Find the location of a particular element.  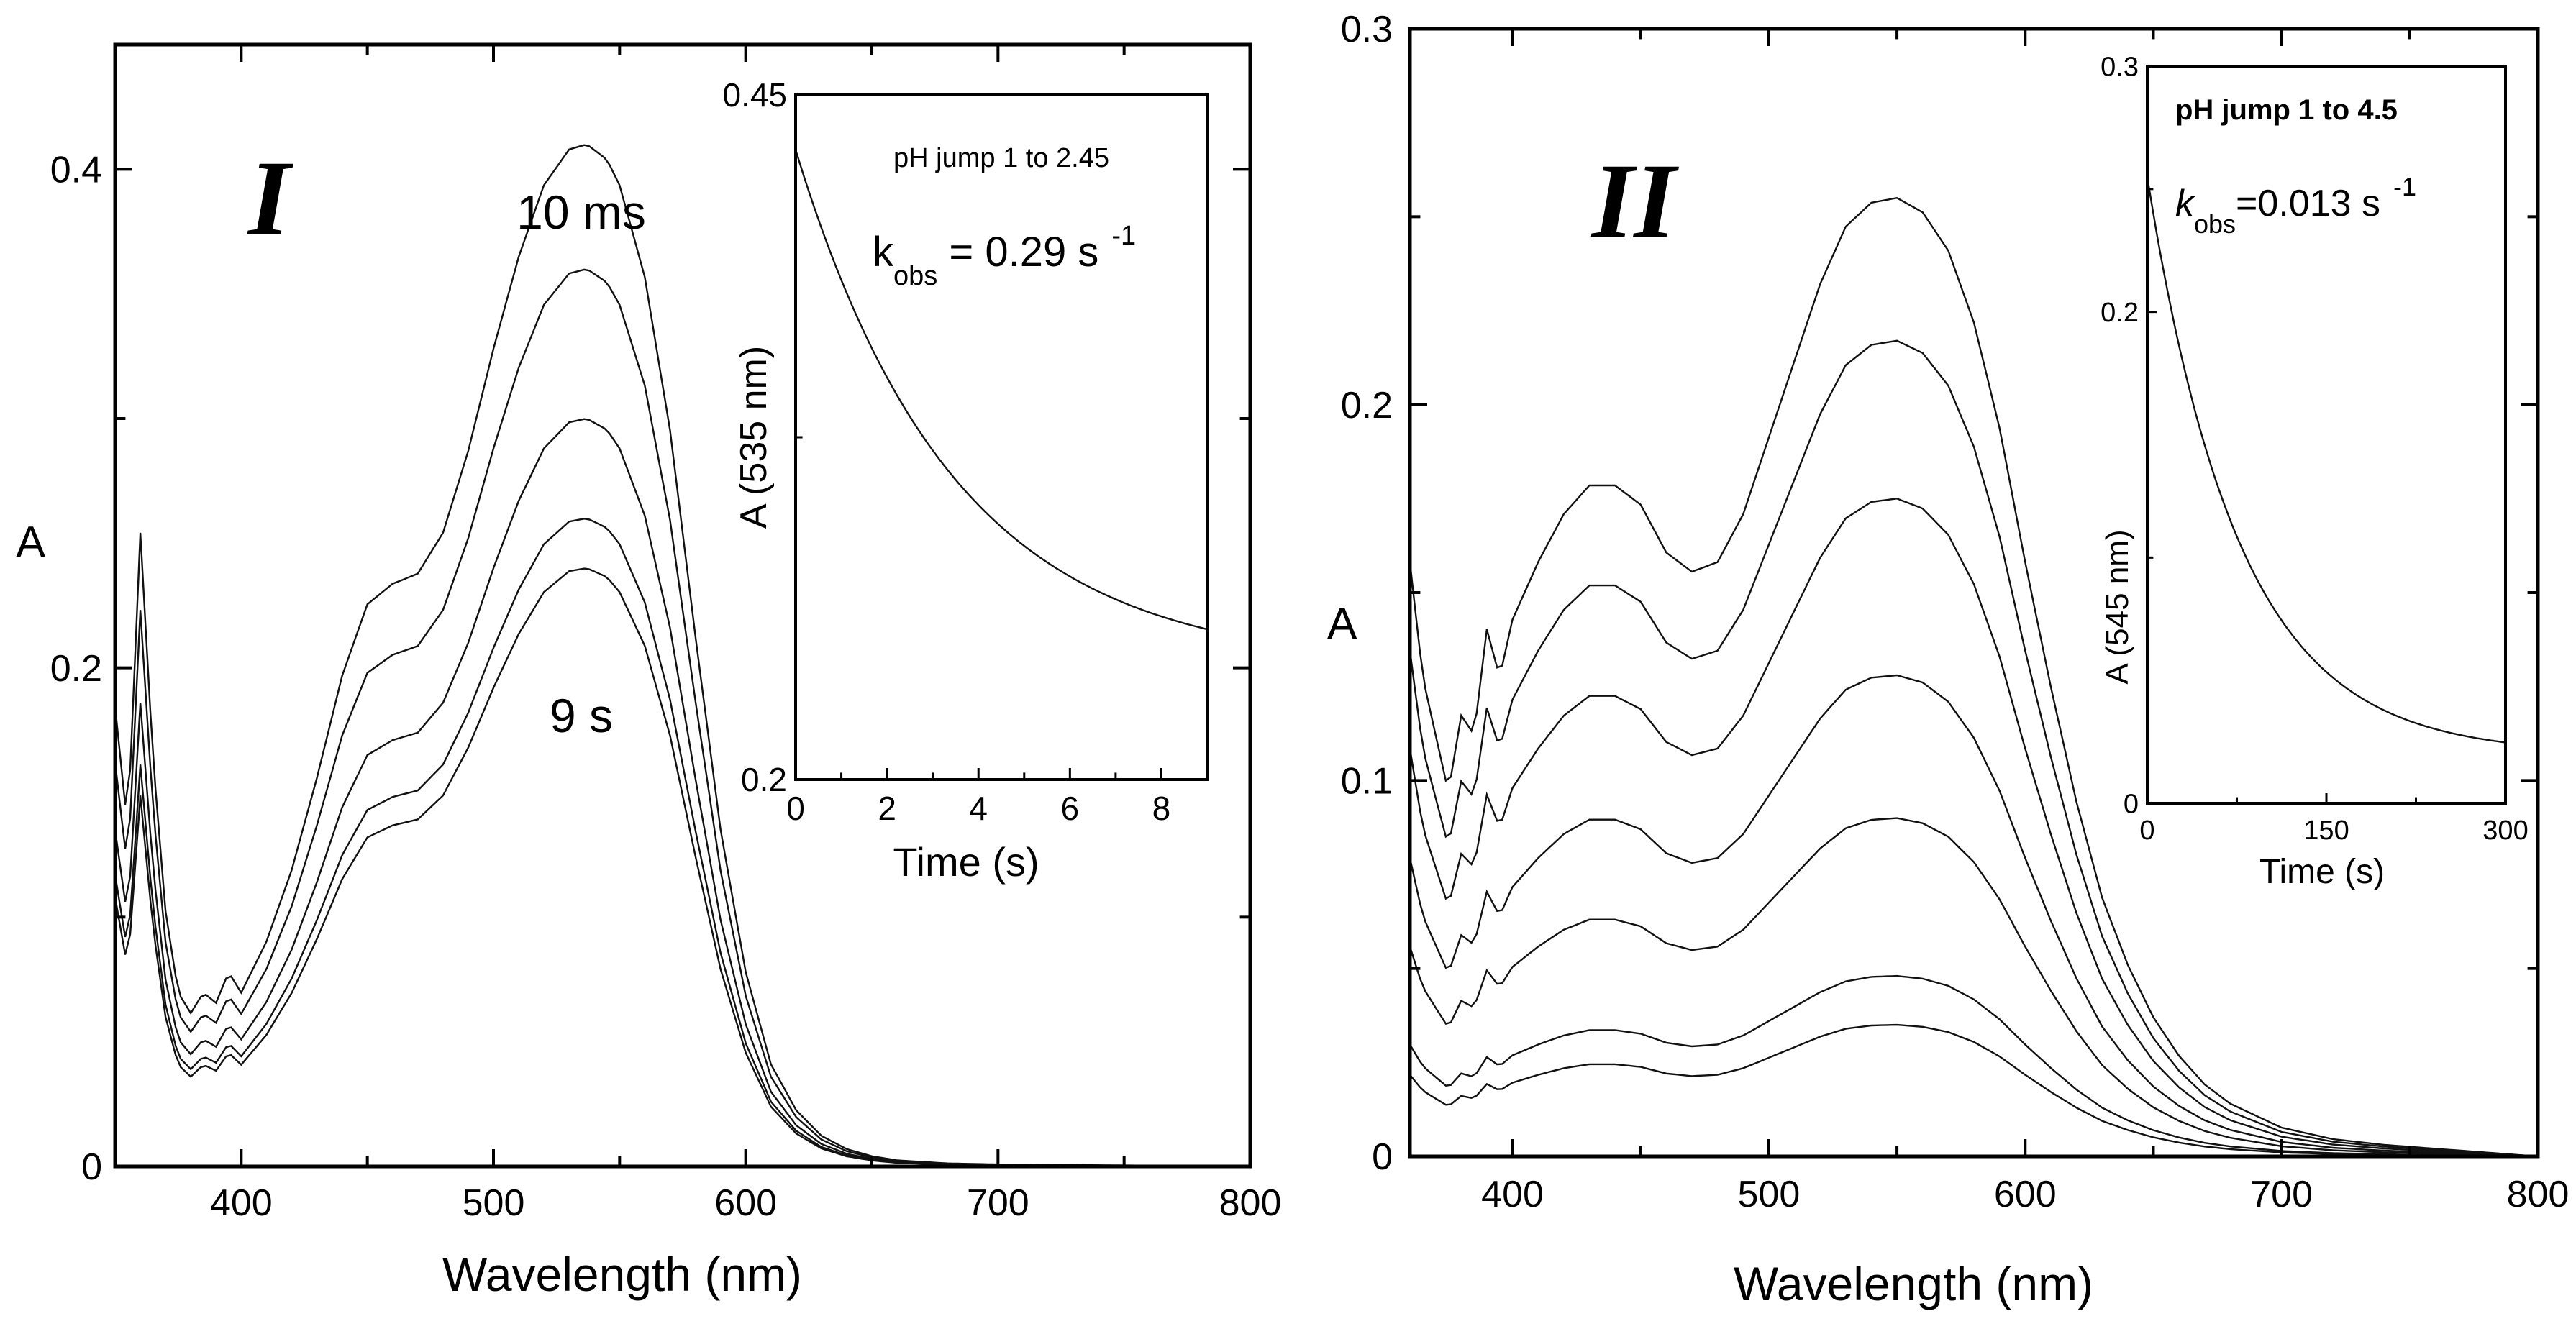

x-tick-label: 300 is located at coordinates (2505, 831).